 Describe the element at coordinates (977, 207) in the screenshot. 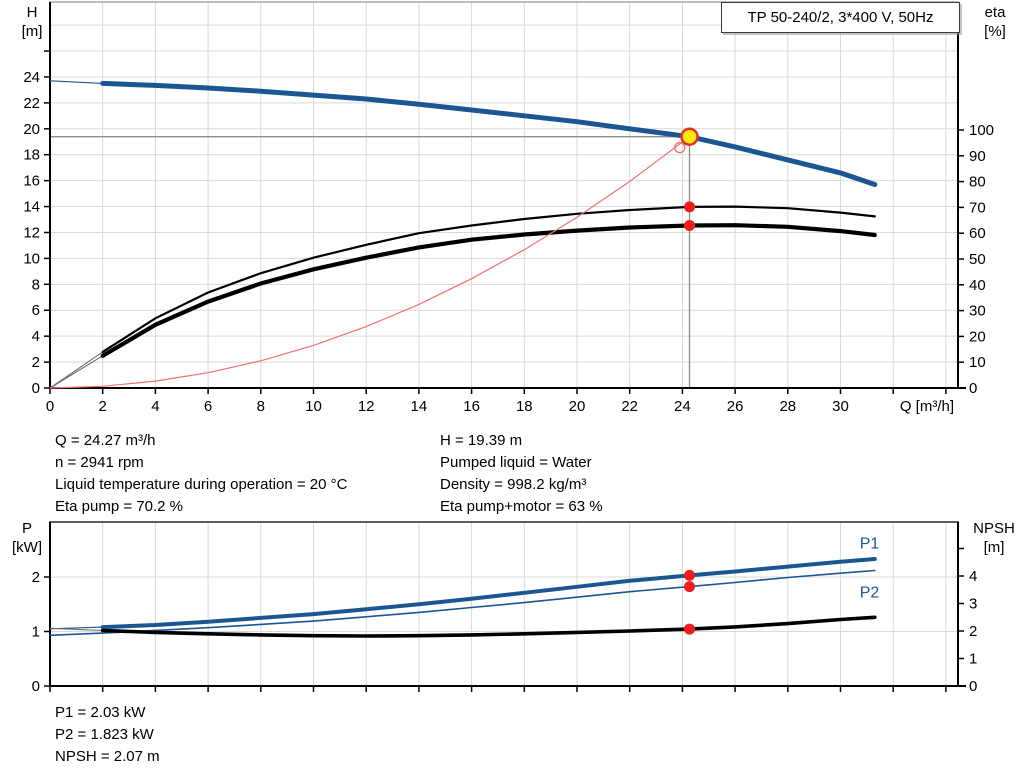

I see `y-right-tick-label: 70` at that location.